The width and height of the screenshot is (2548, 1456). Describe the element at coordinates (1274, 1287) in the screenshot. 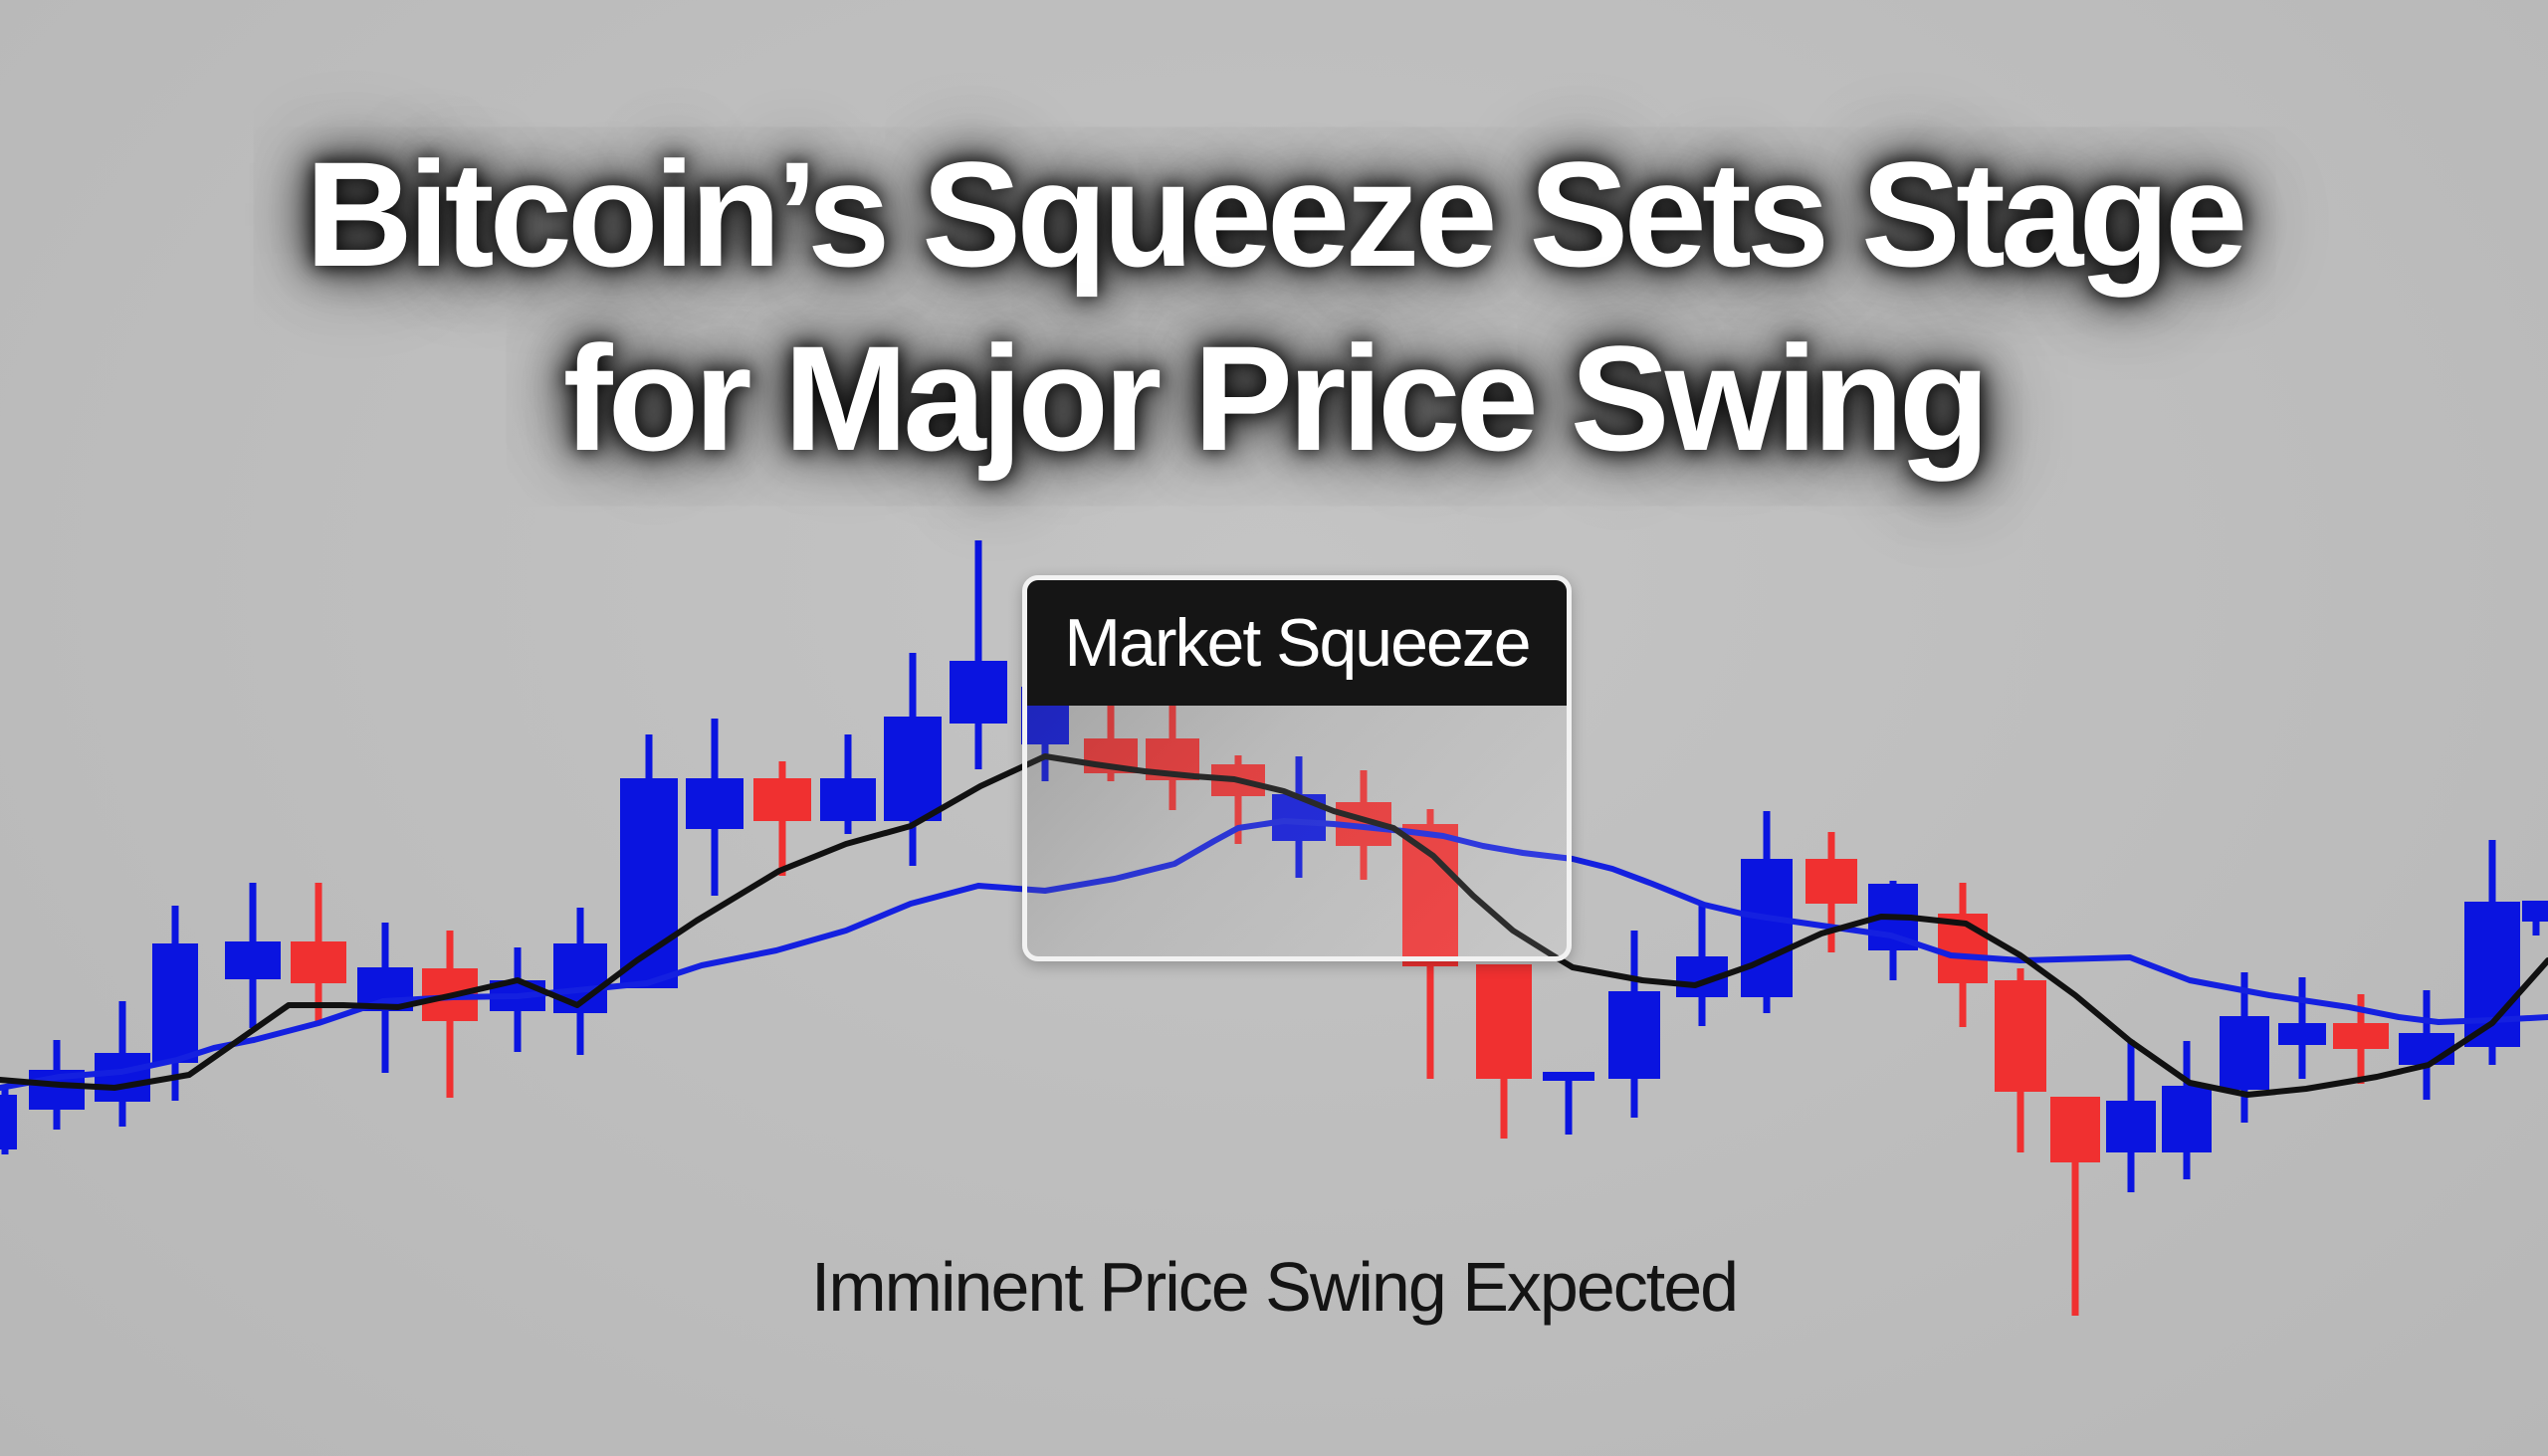

I see `caption: Imminent Price Swing Expected` at that location.